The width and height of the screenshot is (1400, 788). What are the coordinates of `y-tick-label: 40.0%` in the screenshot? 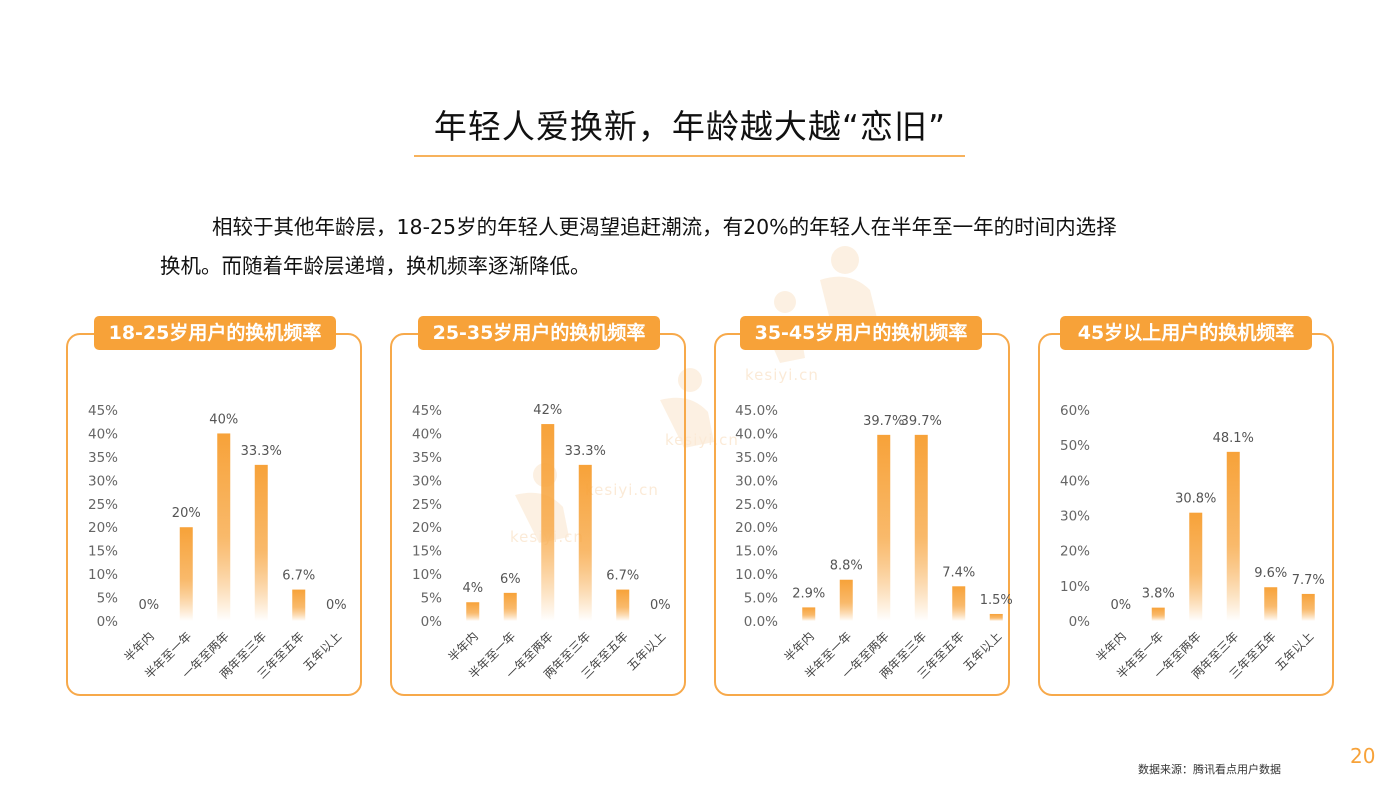 It's located at (756, 434).